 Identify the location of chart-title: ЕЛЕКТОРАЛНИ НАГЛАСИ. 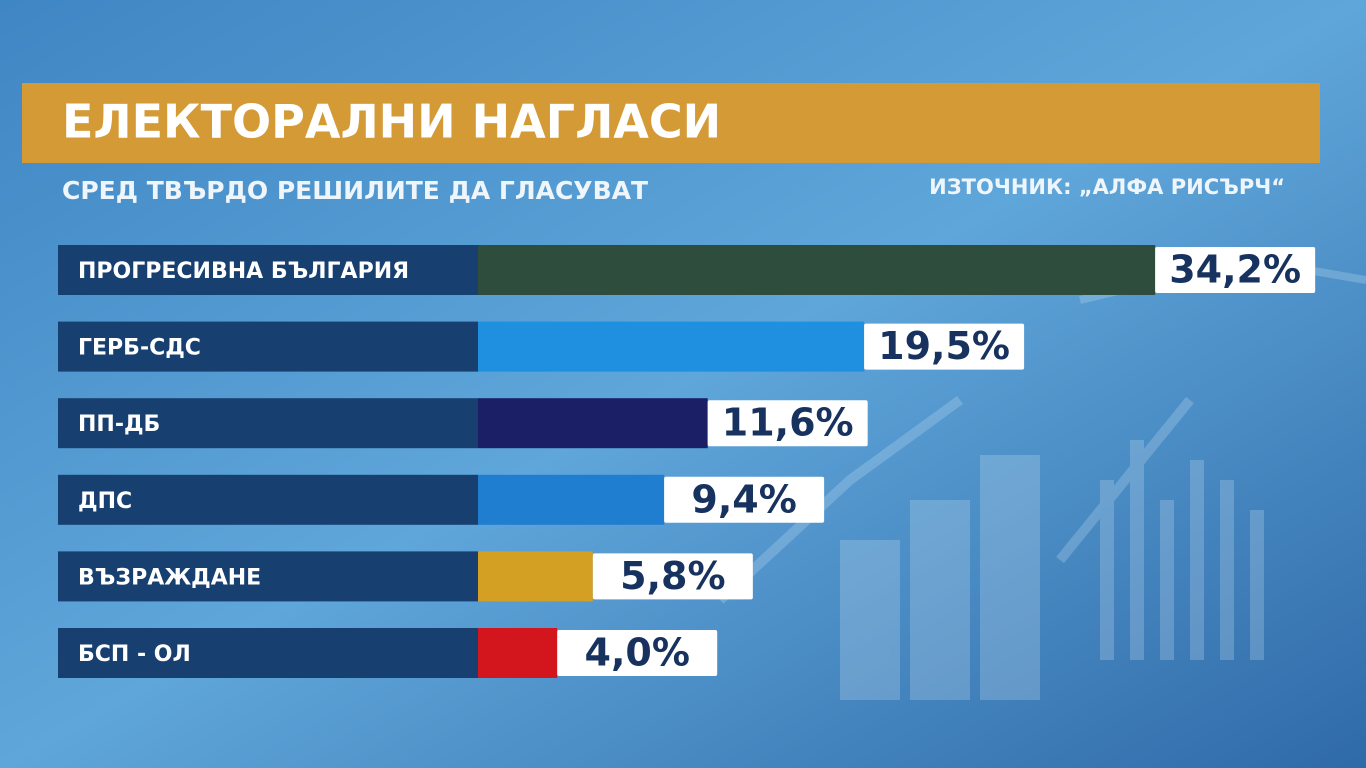
(391, 122).